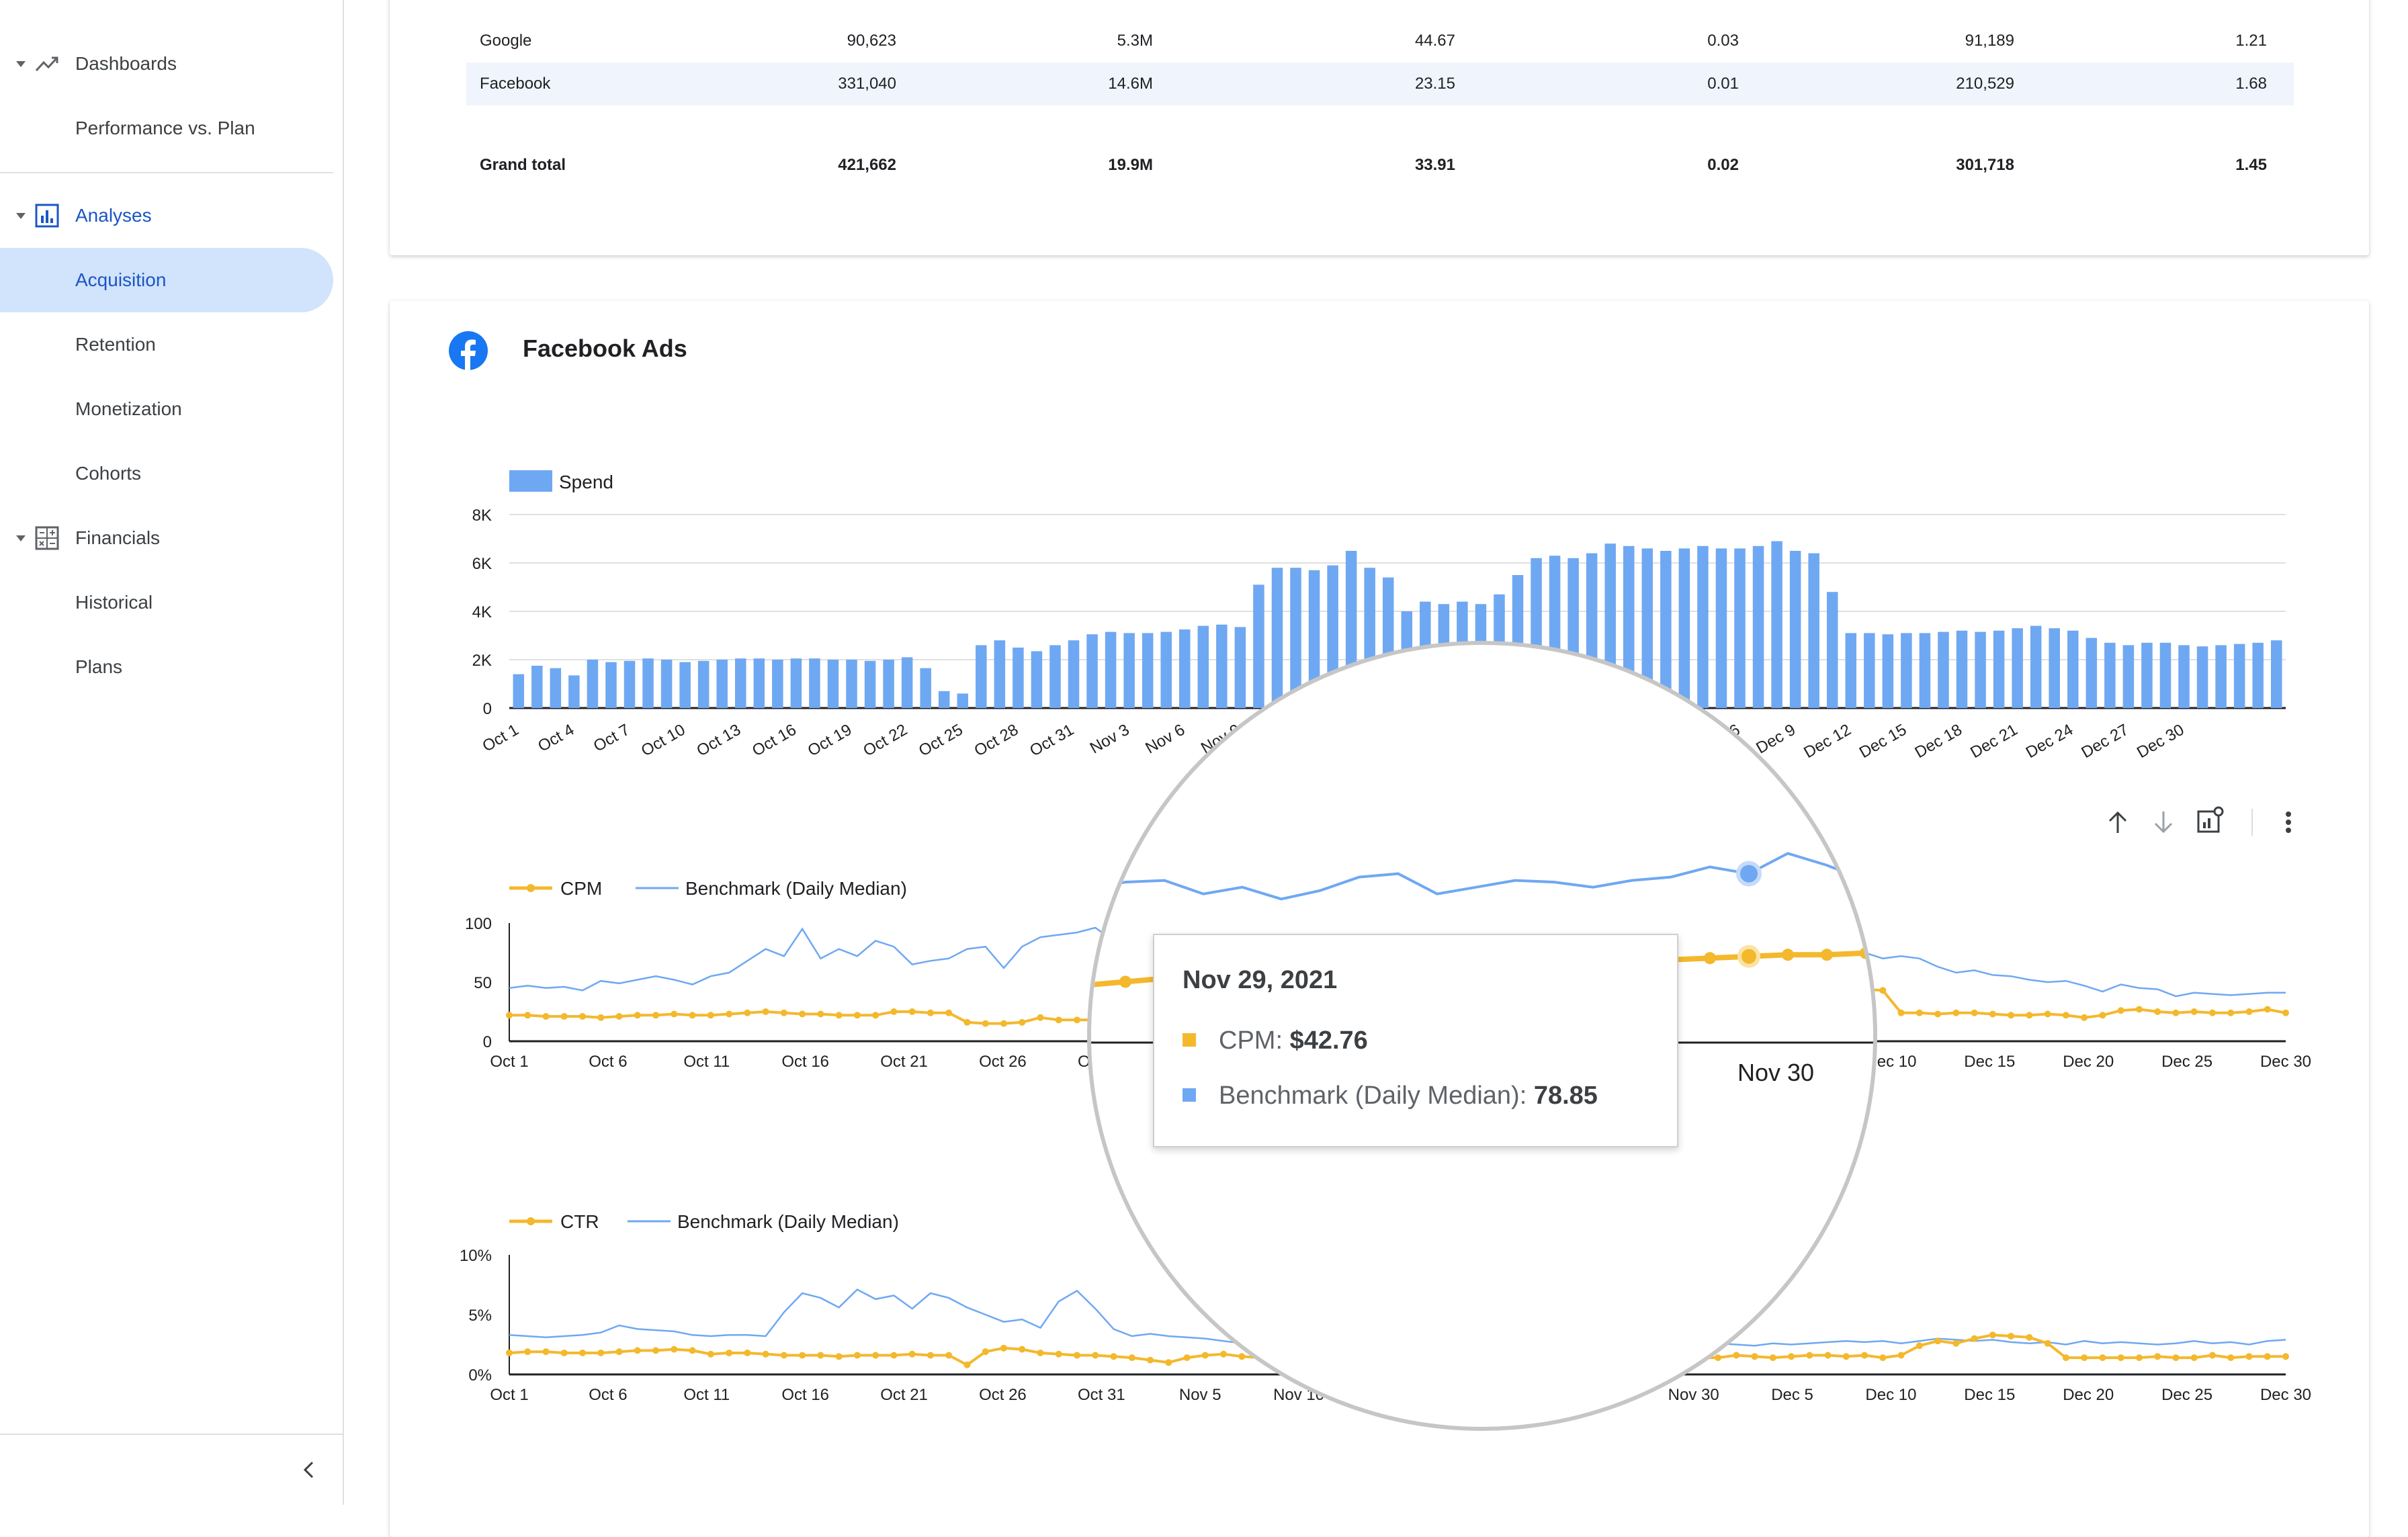 This screenshot has height=1537, width=2408. I want to click on legend-cpm: CPM, so click(555, 888).